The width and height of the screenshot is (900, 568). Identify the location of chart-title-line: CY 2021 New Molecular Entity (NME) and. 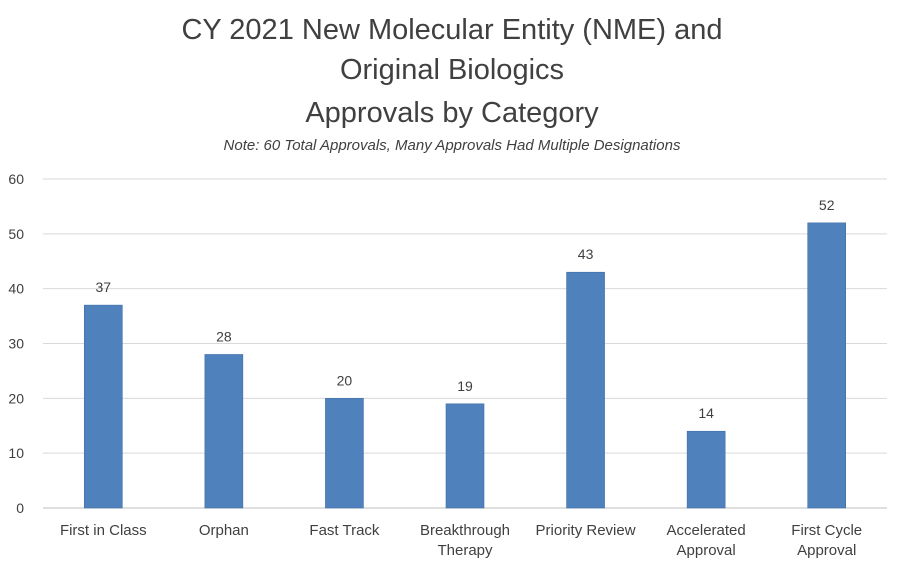
(451, 30).